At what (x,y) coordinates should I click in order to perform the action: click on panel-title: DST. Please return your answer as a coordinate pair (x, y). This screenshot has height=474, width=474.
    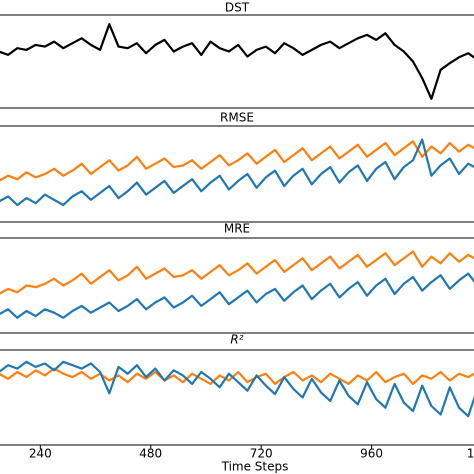
    Looking at the image, I should click on (237, 8).